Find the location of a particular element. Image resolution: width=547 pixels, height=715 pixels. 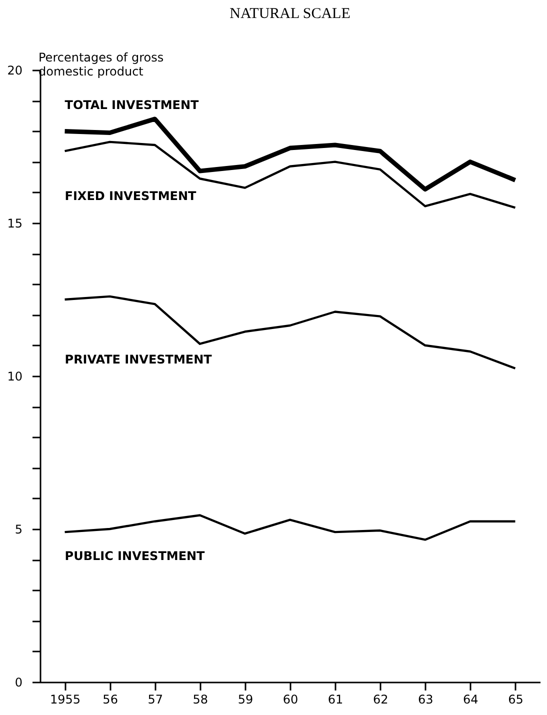

chart-title: NATURAL SCALE is located at coordinates (290, 14).